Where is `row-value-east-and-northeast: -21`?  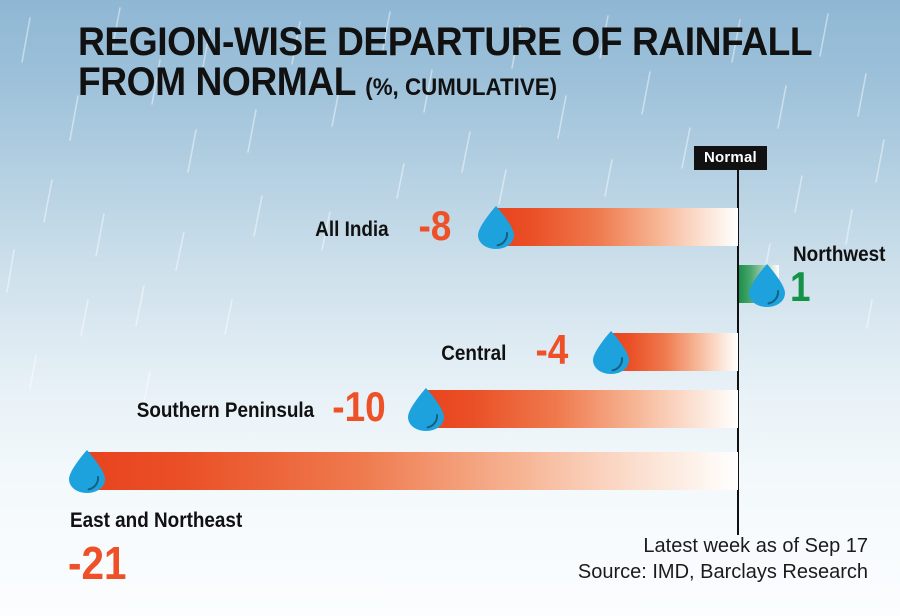
row-value-east-and-northeast: -21 is located at coordinates (97, 563).